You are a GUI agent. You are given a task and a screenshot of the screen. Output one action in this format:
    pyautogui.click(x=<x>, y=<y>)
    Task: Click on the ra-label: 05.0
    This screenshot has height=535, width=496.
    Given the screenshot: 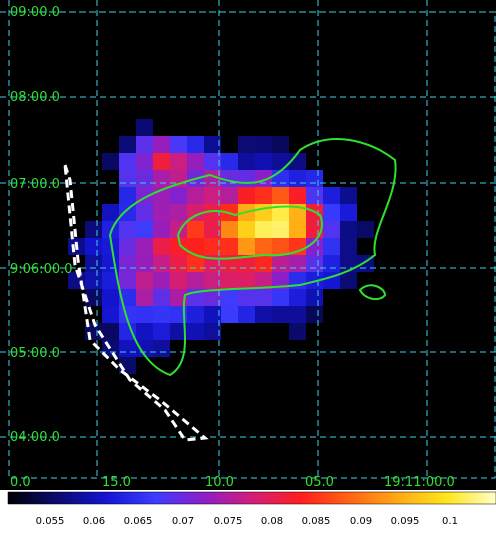 What is the action you would take?
    pyautogui.click(x=319, y=482)
    